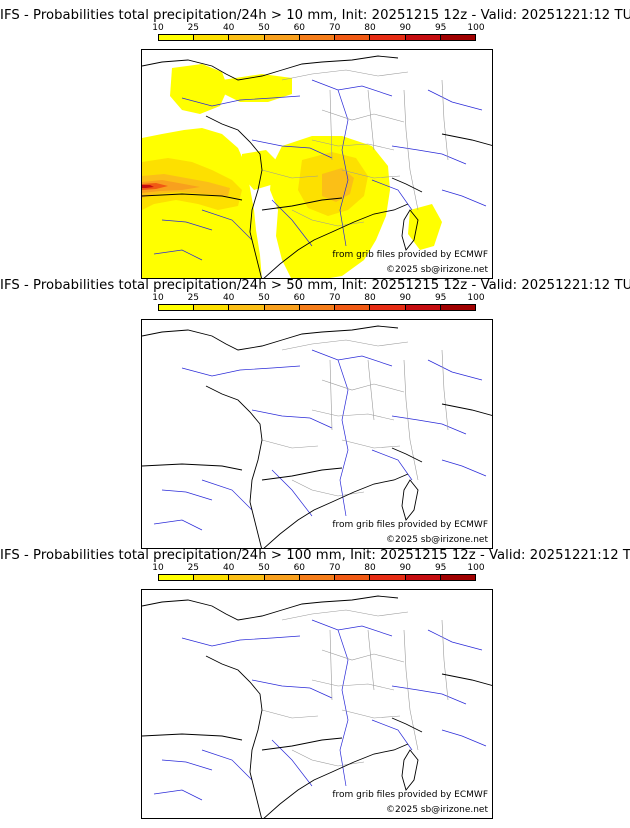 This screenshot has height=828, width=630. I want to click on precip-field, so click(292, 171).